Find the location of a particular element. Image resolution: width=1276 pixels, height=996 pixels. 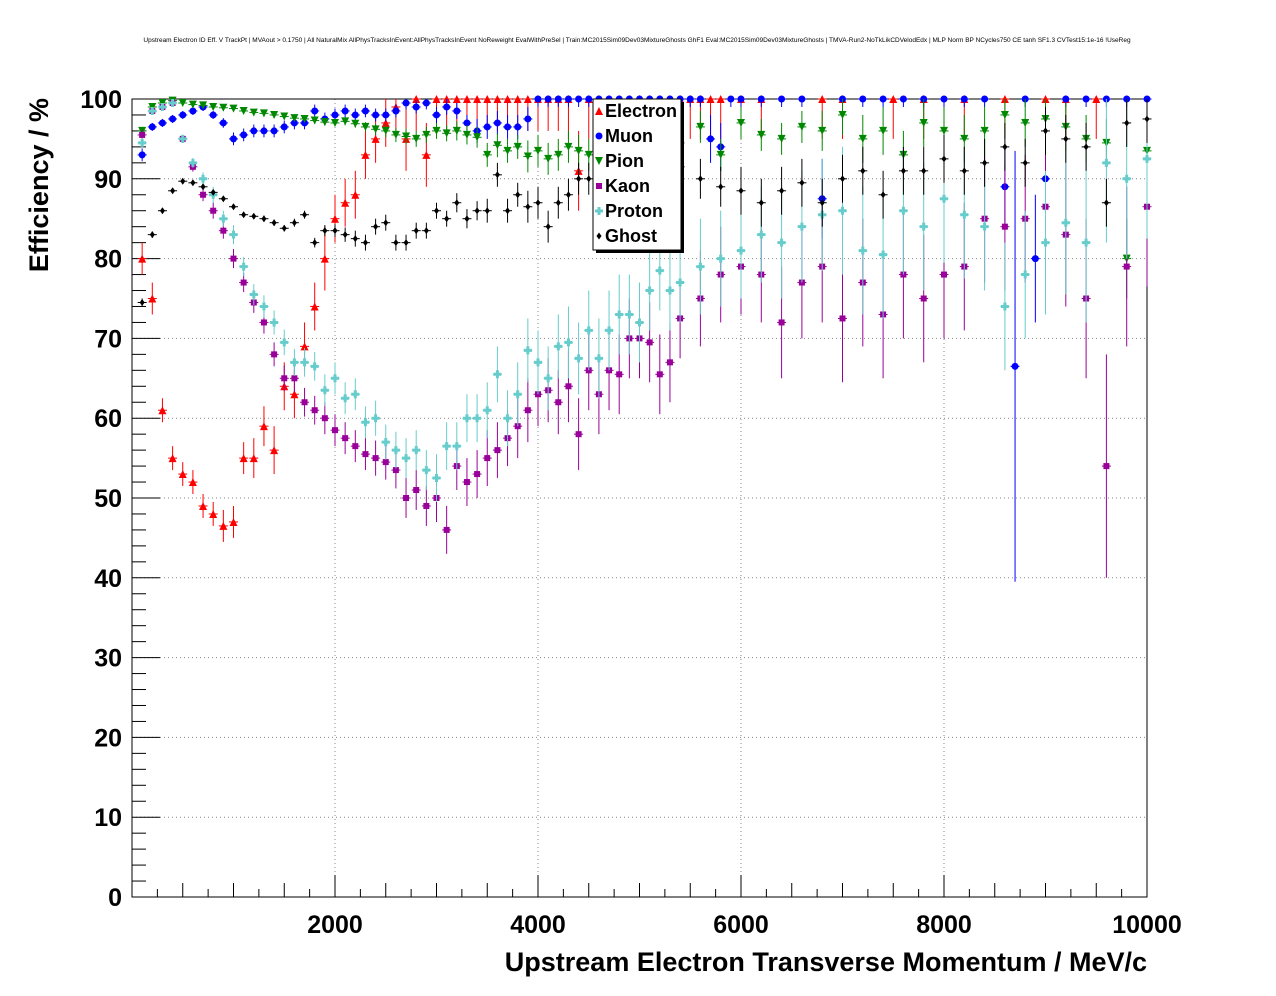

legend-marker-proton is located at coordinates (599, 211).